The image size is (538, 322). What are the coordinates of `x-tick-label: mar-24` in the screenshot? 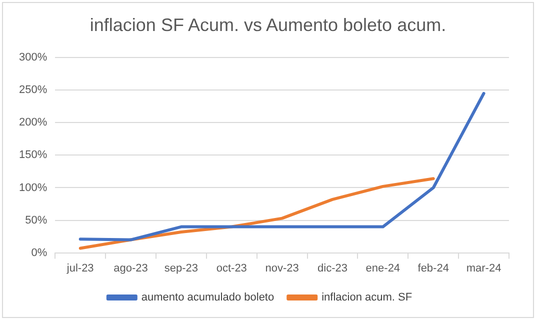 It's located at (484, 268).